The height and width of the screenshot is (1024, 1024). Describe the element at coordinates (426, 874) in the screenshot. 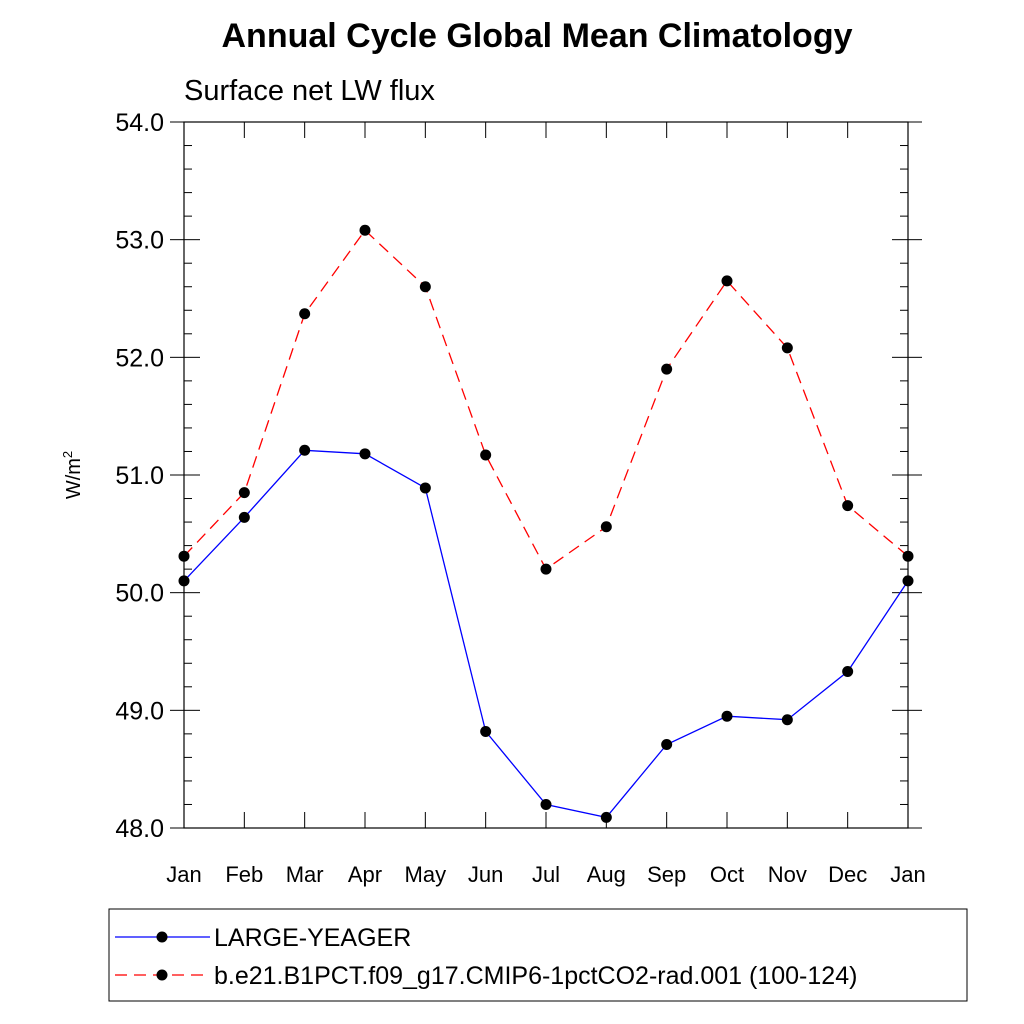

I see `x-tick-label: May` at that location.